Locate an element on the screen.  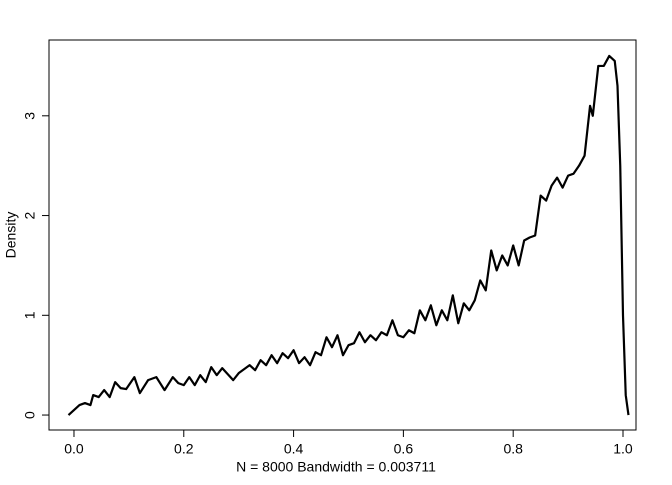
y-axis-label: Density is located at coordinates (11, 235).